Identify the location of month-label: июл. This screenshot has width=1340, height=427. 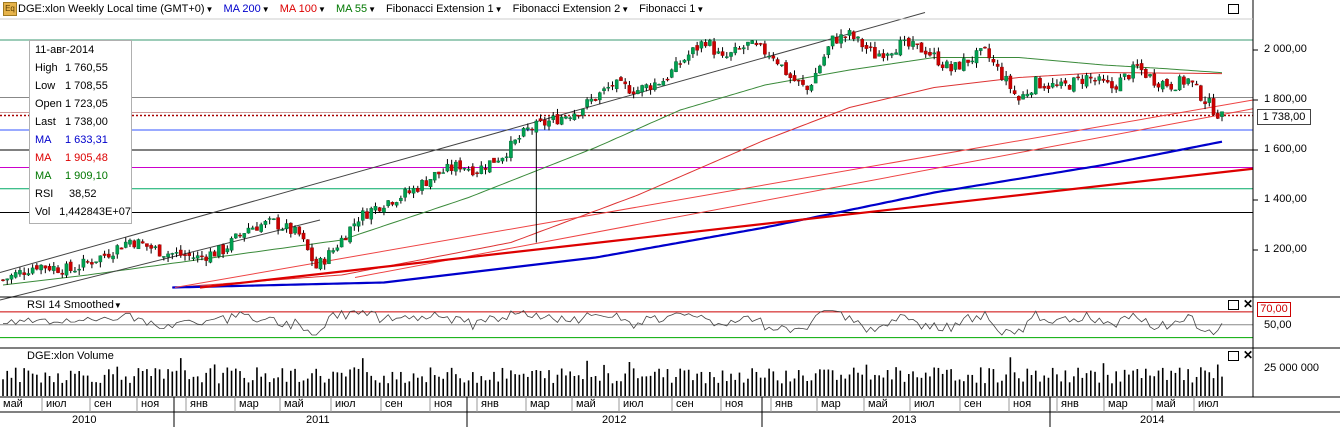
(1208, 404).